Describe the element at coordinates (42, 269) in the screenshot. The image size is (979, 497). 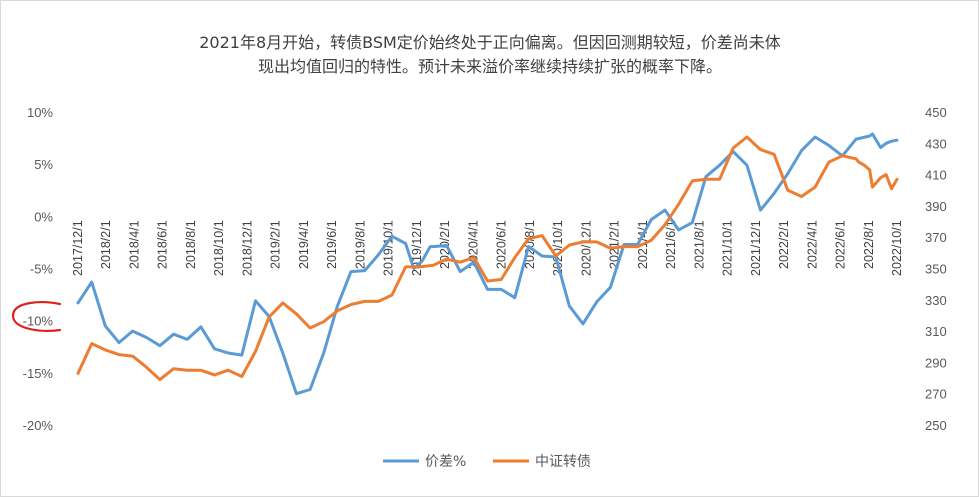
I see `y-left-tick-label: -5%` at that location.